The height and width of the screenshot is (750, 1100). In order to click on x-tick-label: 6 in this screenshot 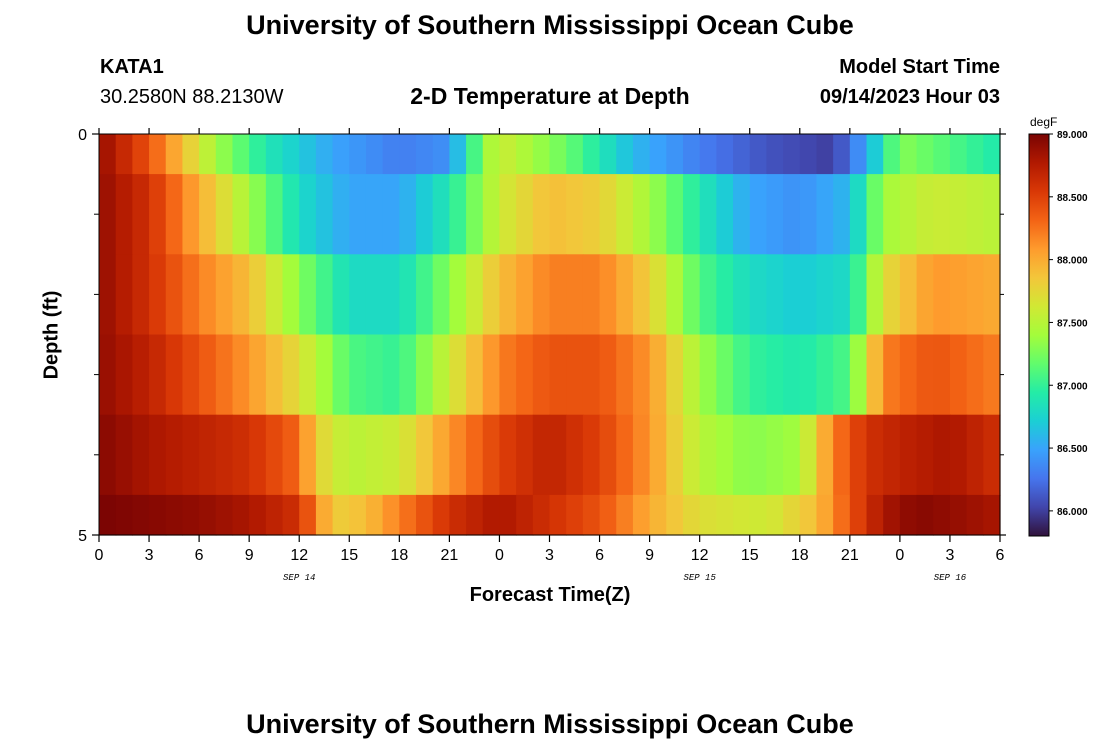, I will do `click(1000, 555)`.